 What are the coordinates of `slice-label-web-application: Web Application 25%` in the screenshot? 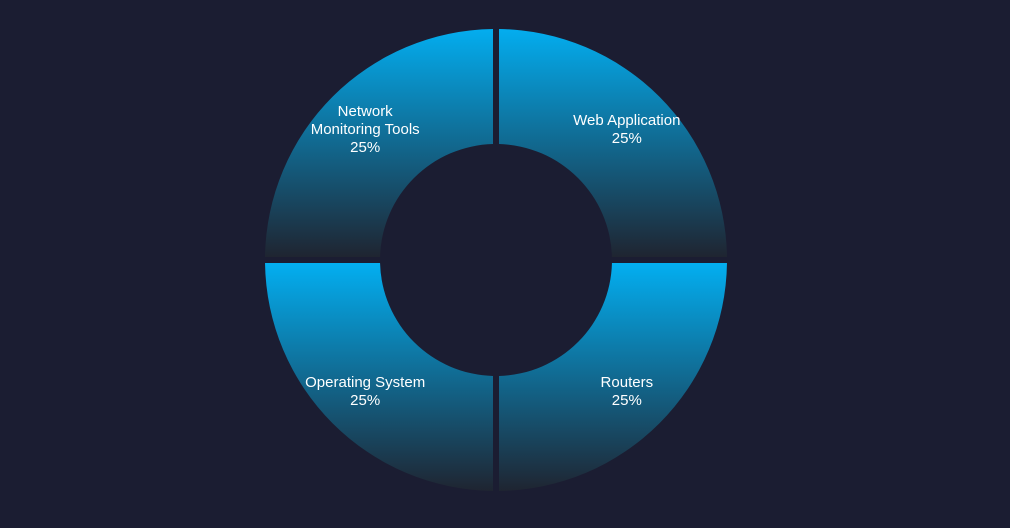 It's located at (626, 129).